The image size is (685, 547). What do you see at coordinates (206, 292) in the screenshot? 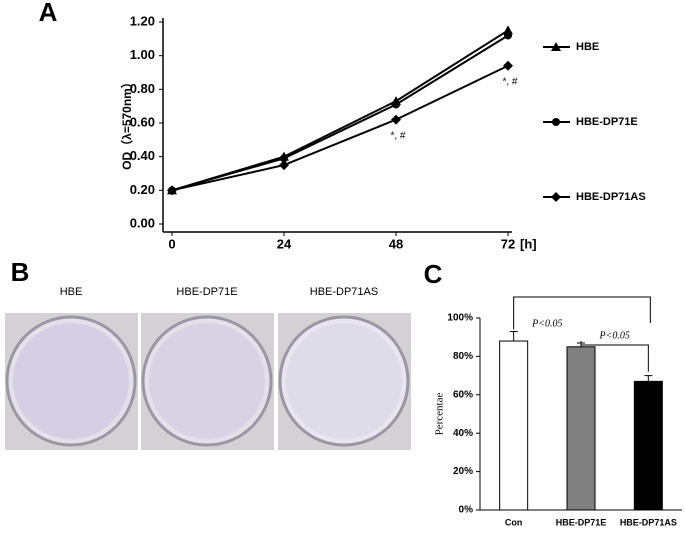
I see `photo-label: HBE-DP71E` at bounding box center [206, 292].